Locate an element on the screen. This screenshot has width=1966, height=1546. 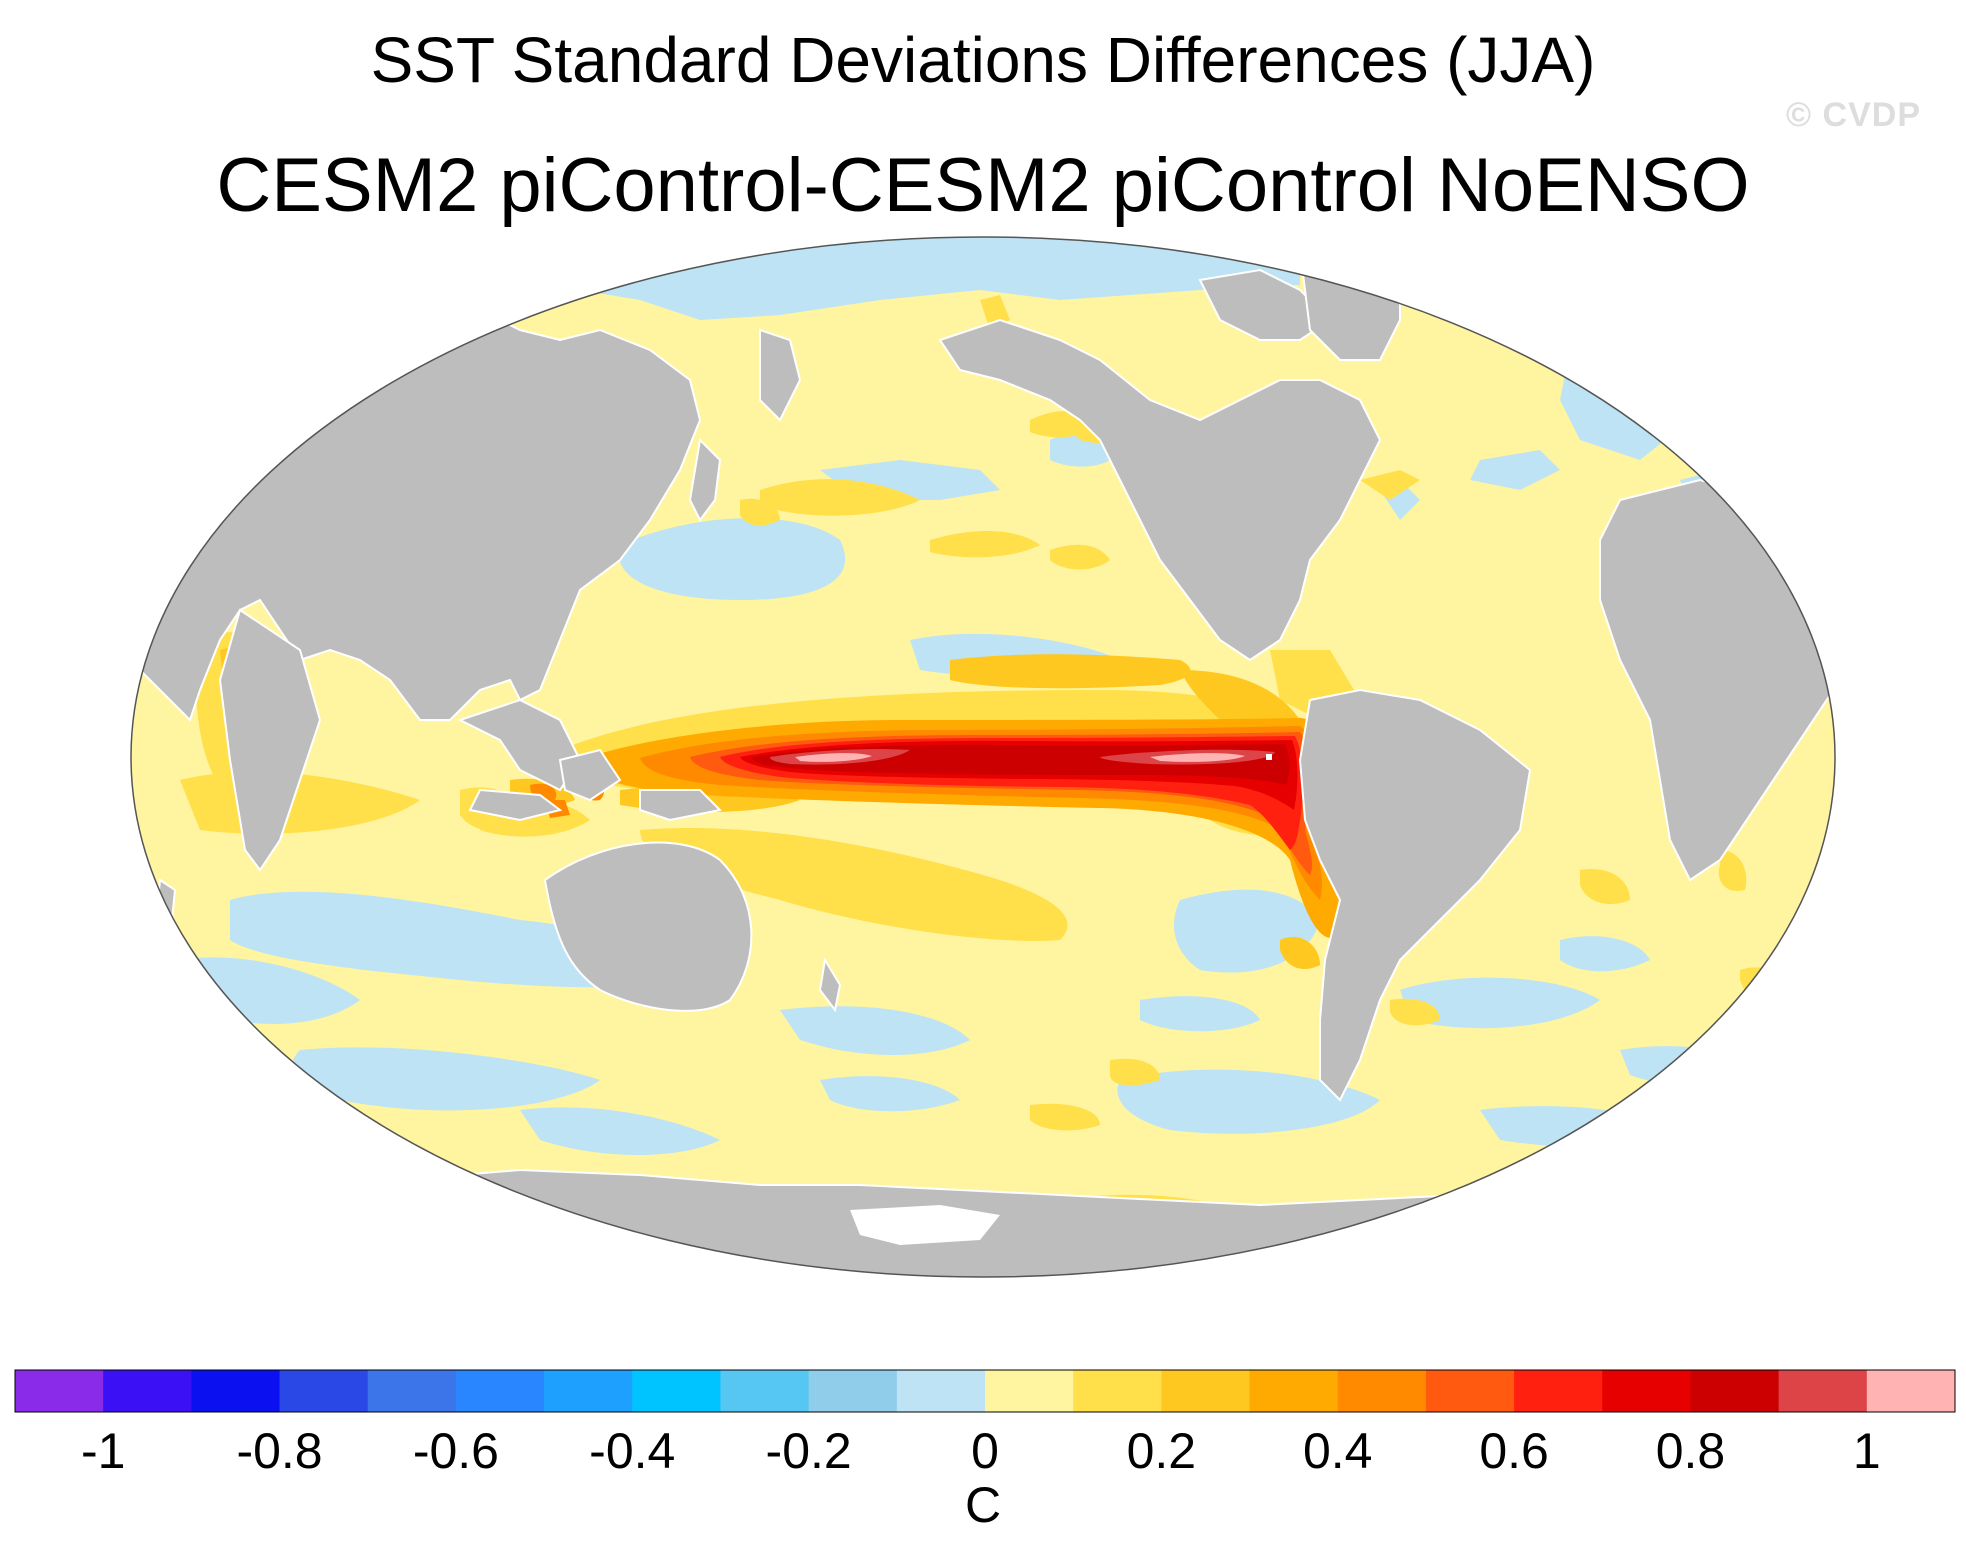
landmass-north-america is located at coordinates (1160, 490).